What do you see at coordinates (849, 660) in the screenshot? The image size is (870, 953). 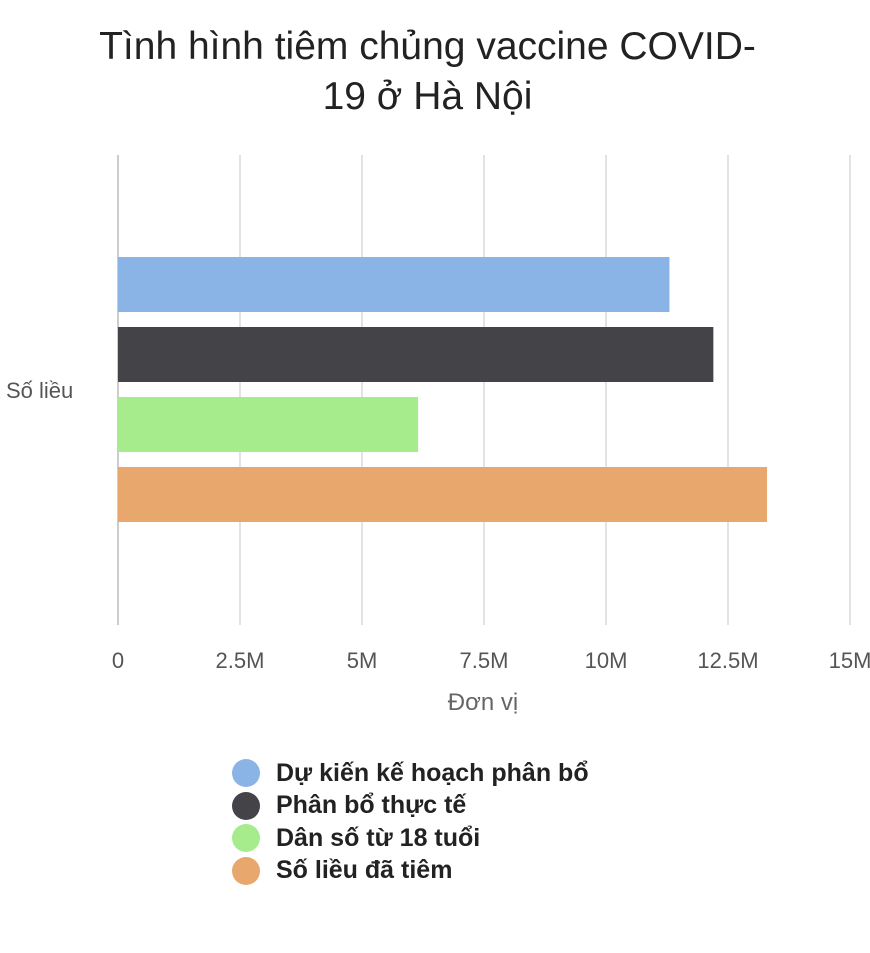 I see `x-tick-label-6: 15M` at bounding box center [849, 660].